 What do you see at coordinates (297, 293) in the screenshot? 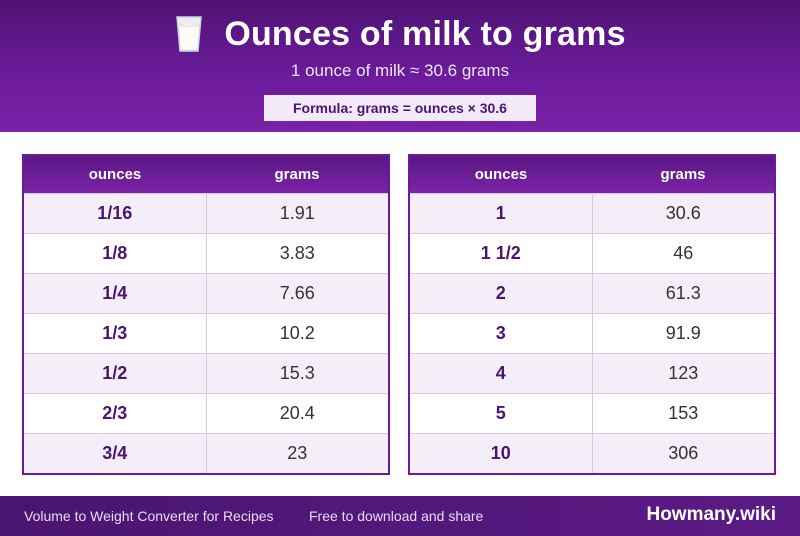
I see `grams-cell: 7.66` at bounding box center [297, 293].